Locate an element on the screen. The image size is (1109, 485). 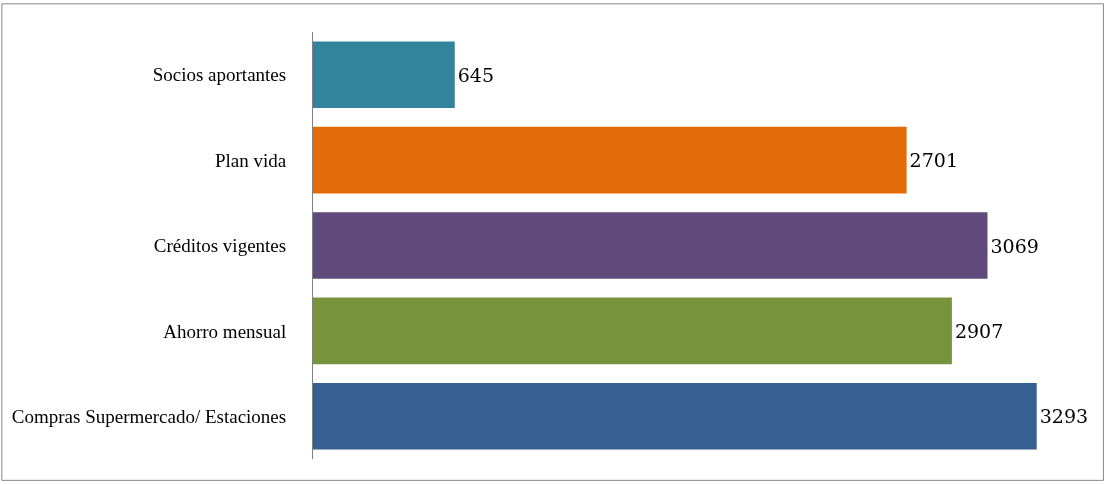
data-label: 3069 is located at coordinates (1014, 245).